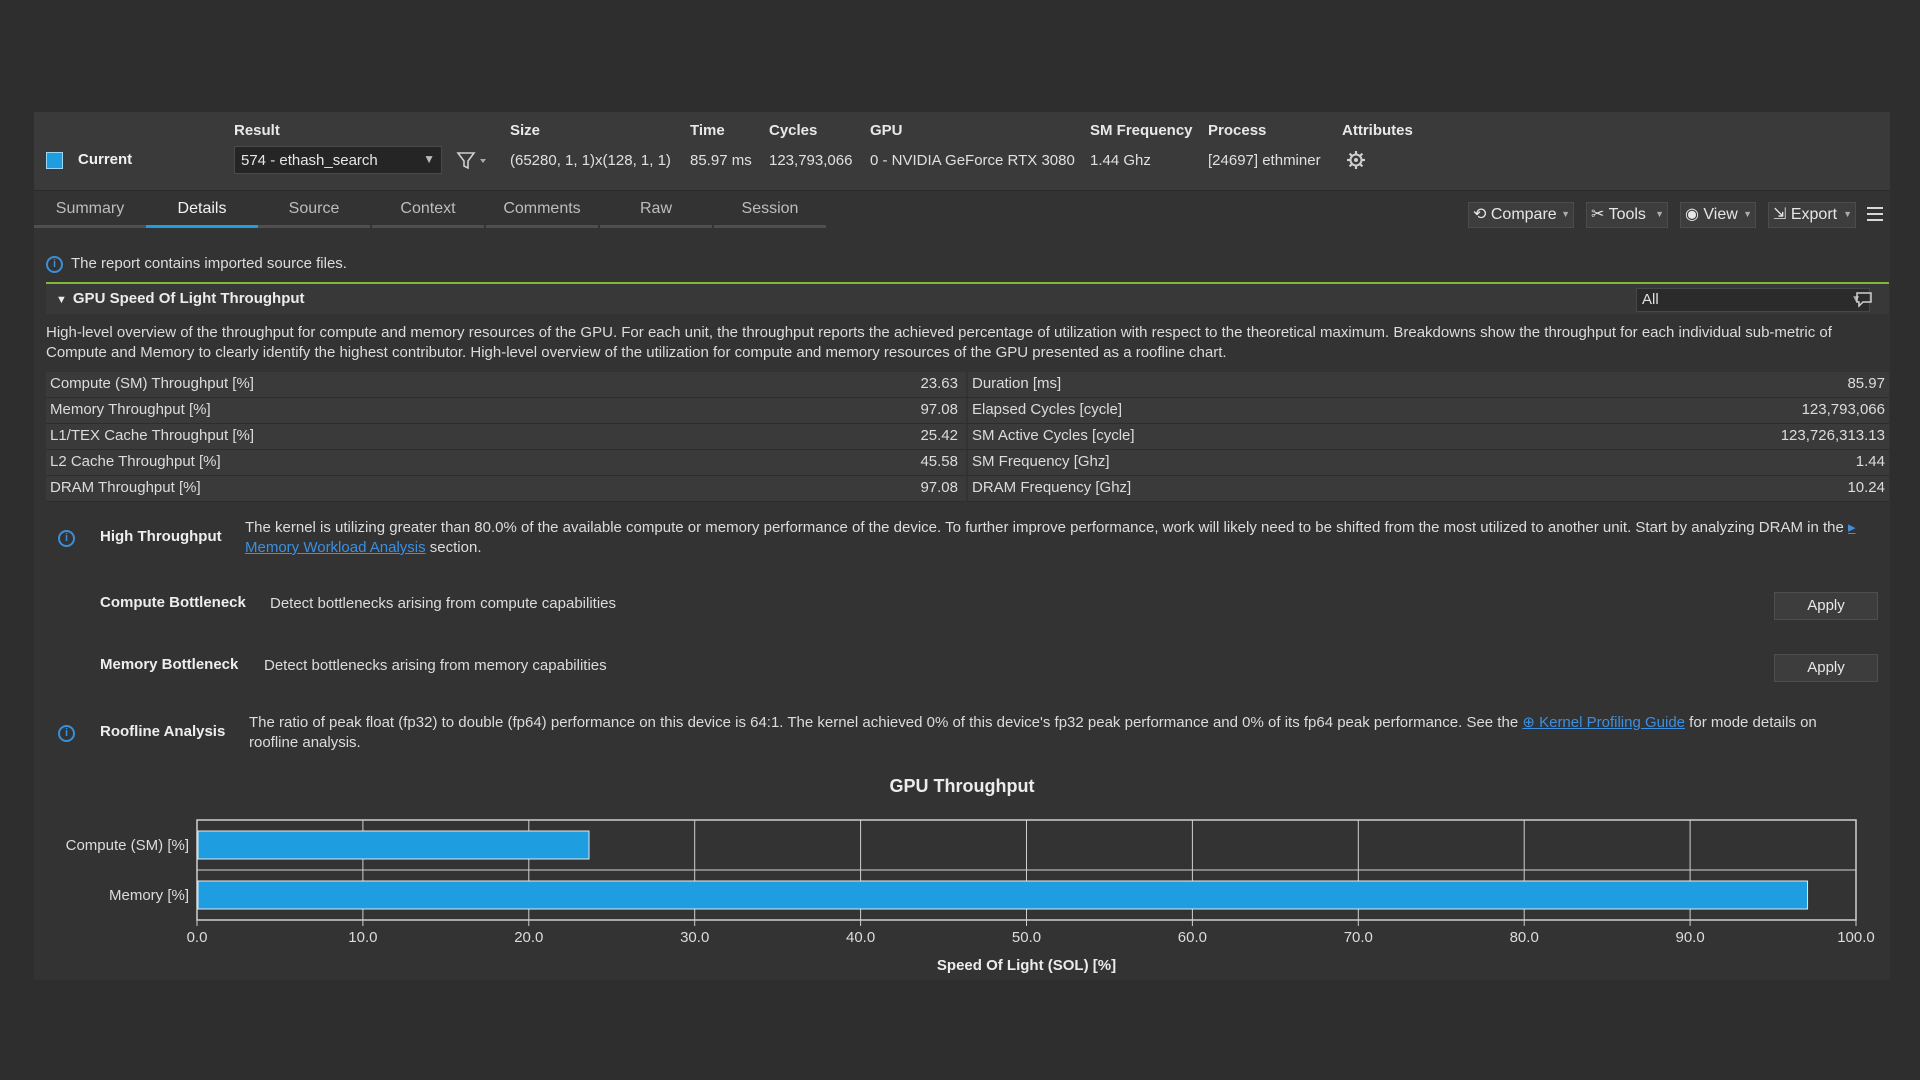 The height and width of the screenshot is (1080, 1920). Describe the element at coordinates (1598, 214) in the screenshot. I see `tools-icon: ✂` at that location.